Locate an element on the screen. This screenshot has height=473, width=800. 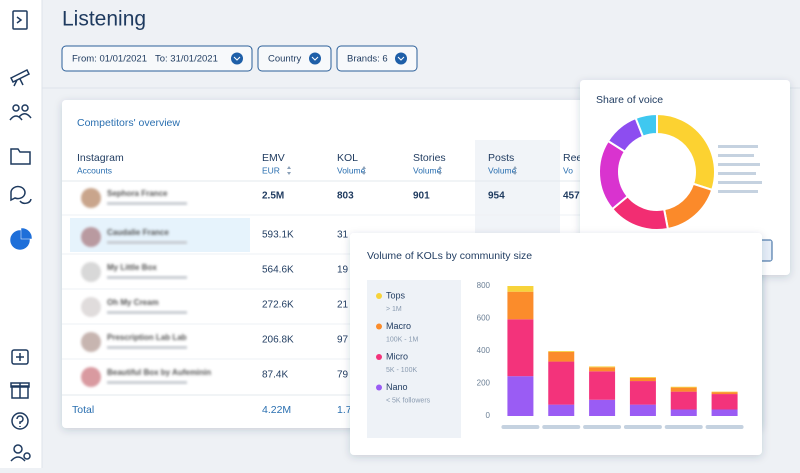
total-label: Total is located at coordinates (83, 410).